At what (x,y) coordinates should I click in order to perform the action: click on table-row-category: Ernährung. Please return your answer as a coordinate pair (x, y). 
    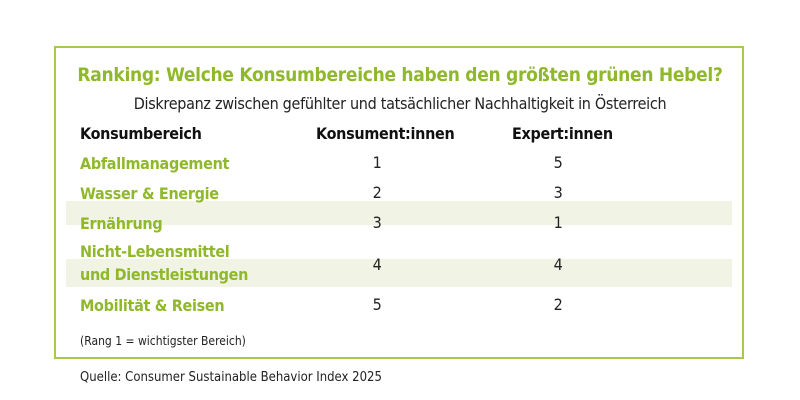
    Looking at the image, I should click on (121, 223).